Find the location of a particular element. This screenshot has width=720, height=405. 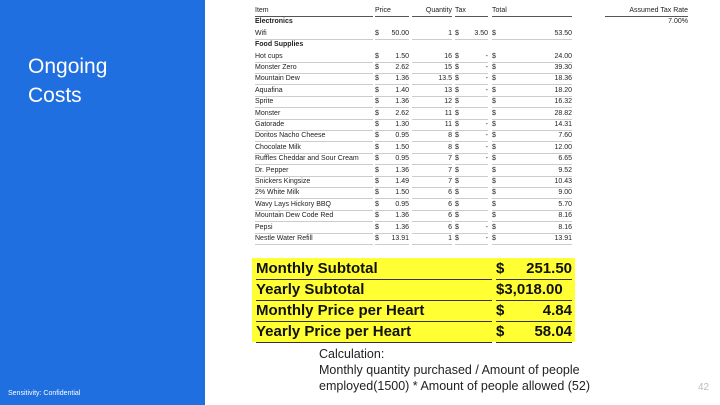

table-cell: $ 24.00 is located at coordinates (532, 57).